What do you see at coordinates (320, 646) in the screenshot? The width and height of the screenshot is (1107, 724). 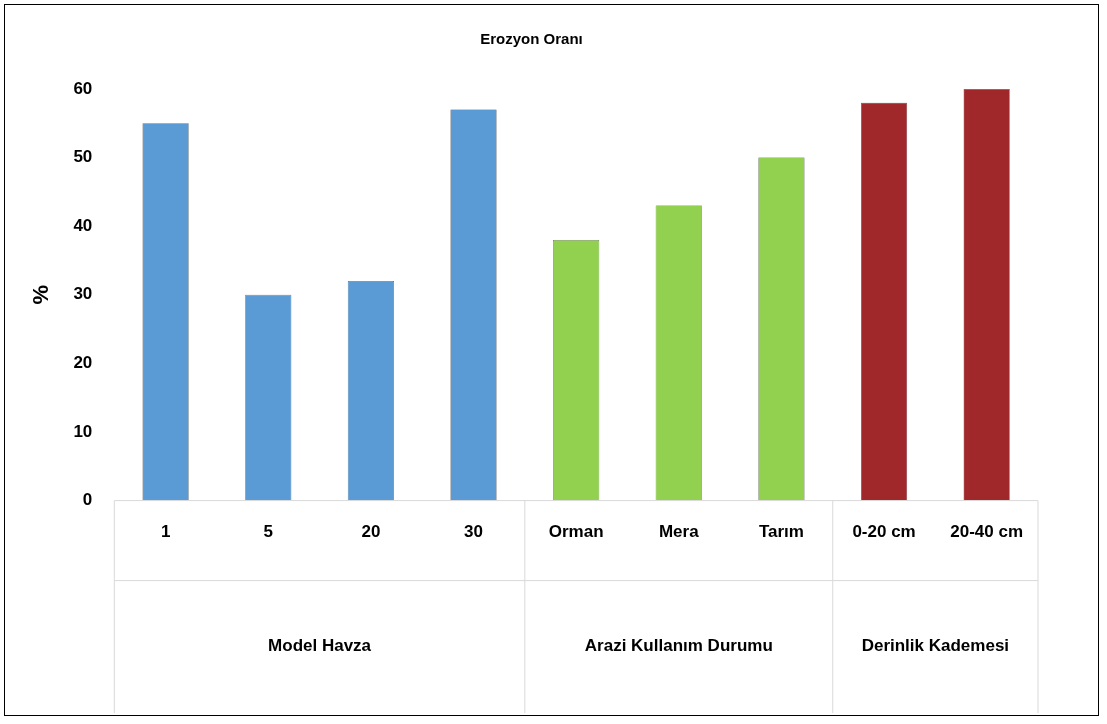 I see `text: Model Havza` at bounding box center [320, 646].